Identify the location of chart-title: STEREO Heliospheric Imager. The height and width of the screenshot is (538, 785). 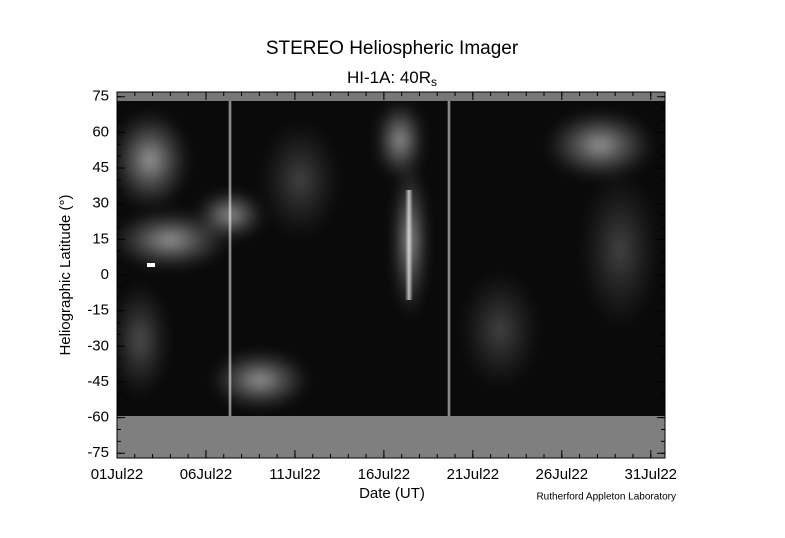
(392, 48).